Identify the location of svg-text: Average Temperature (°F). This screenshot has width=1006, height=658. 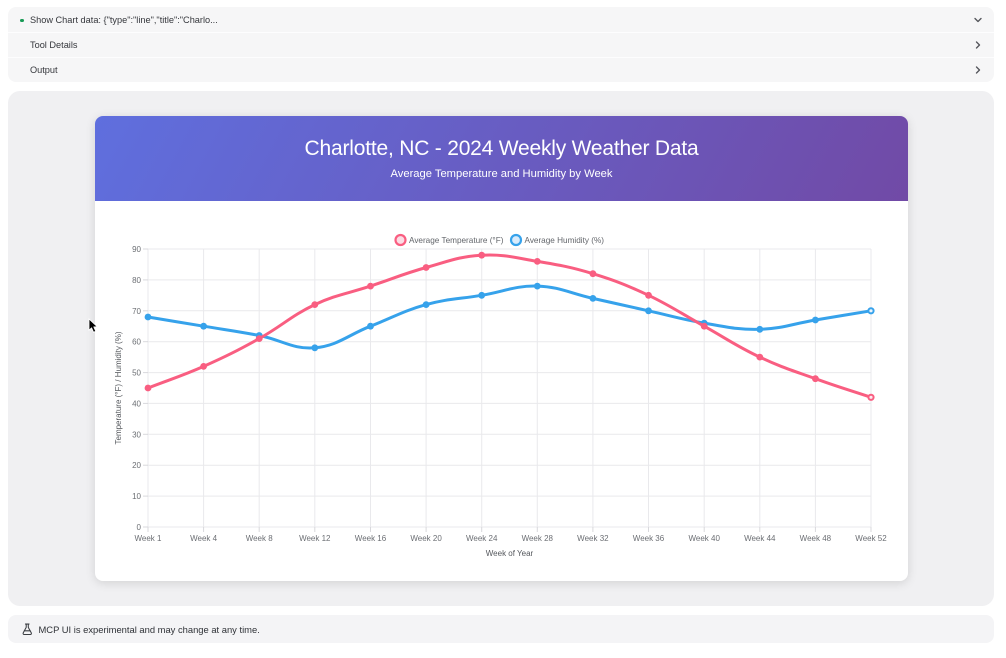
(456, 240).